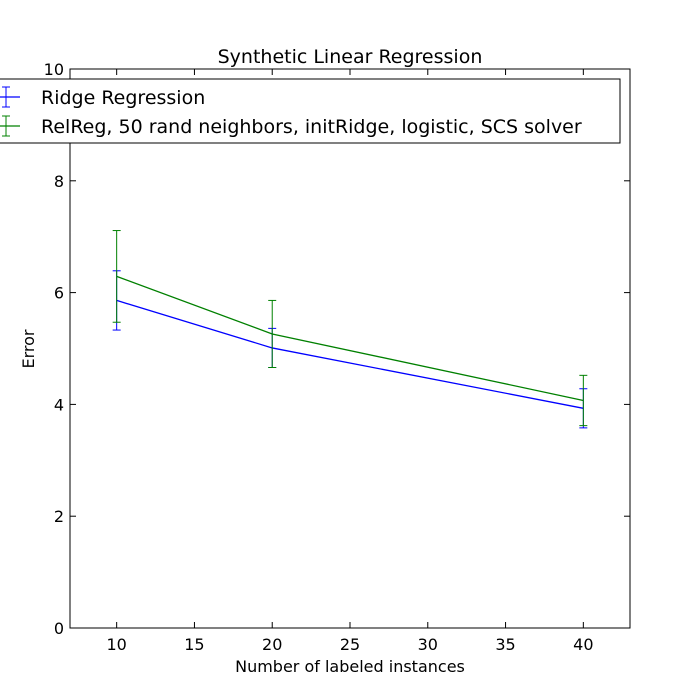 This screenshot has width=700, height=697. Describe the element at coordinates (272, 644) in the screenshot. I see `x-tick-label: 20` at that location.